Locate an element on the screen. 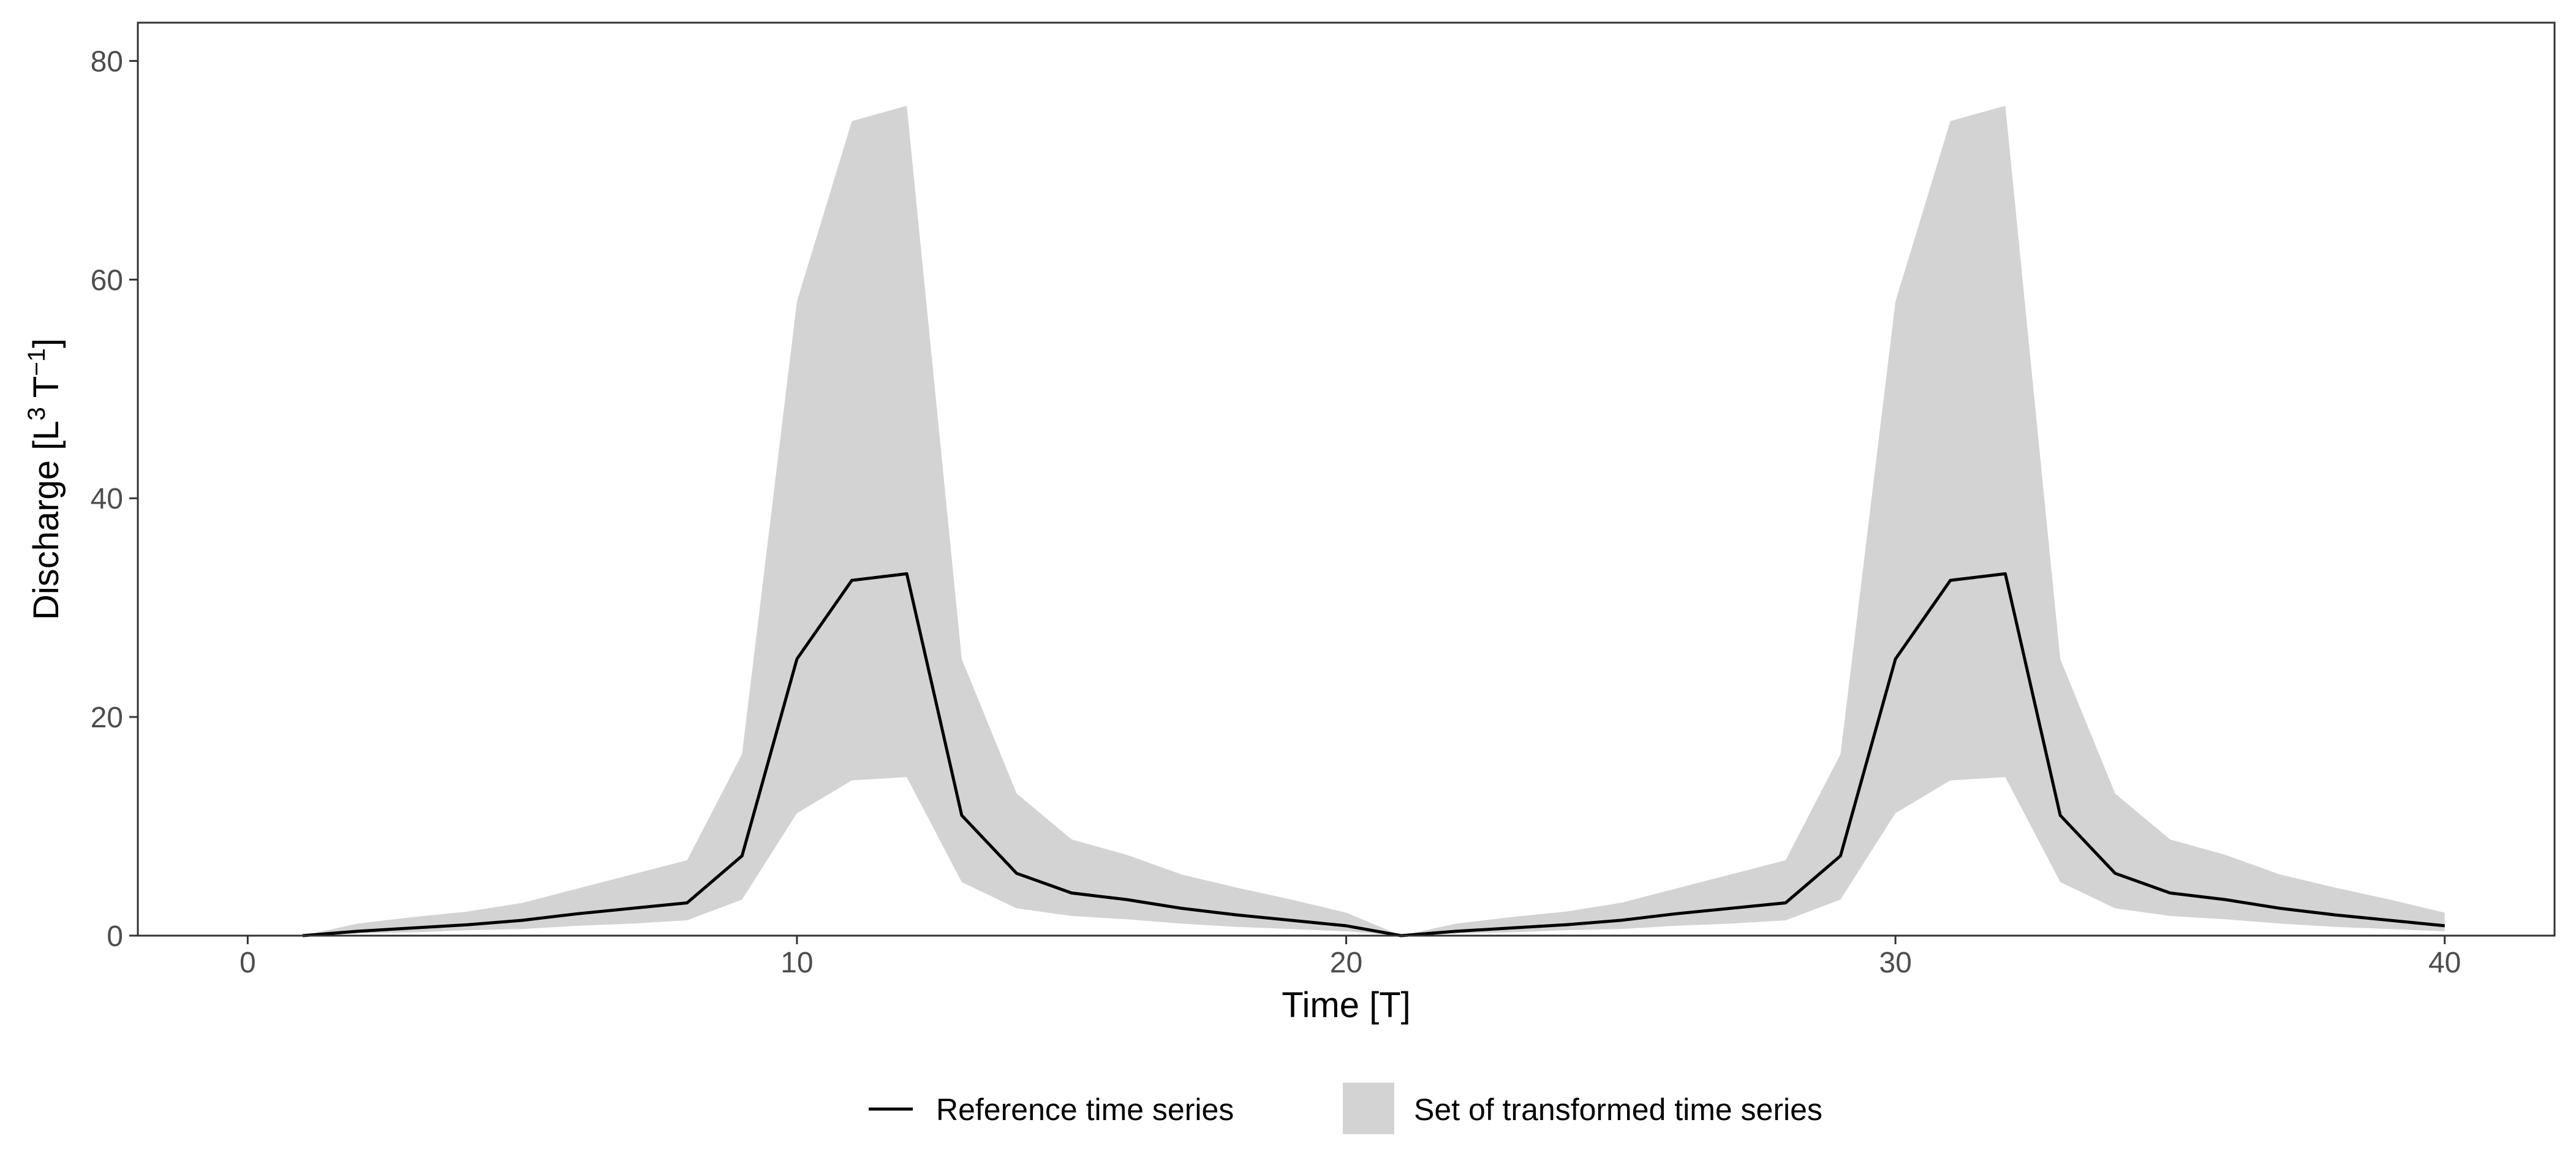 The image size is (2576, 1155). y-axis-title: Discharge [L3 T−1] is located at coordinates (44, 479).